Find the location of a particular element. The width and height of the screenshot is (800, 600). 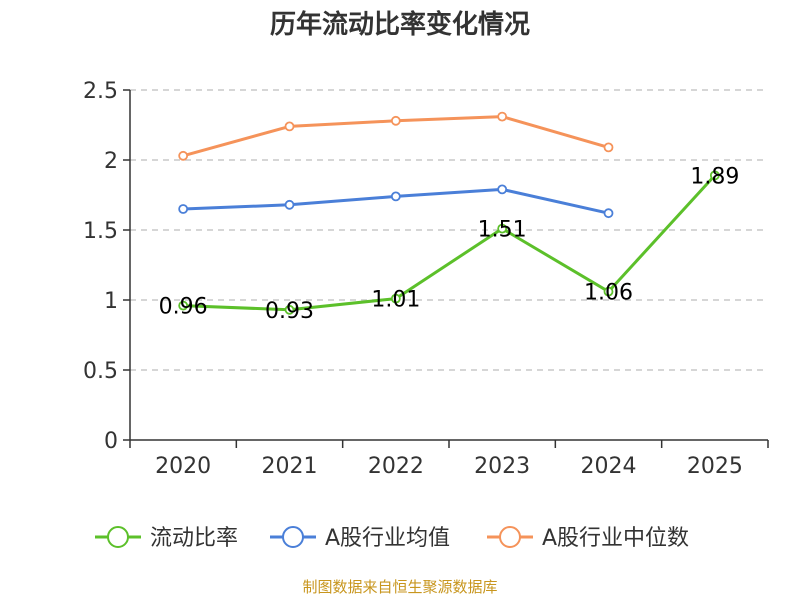

x-tick-label: 2021 is located at coordinates (290, 466).